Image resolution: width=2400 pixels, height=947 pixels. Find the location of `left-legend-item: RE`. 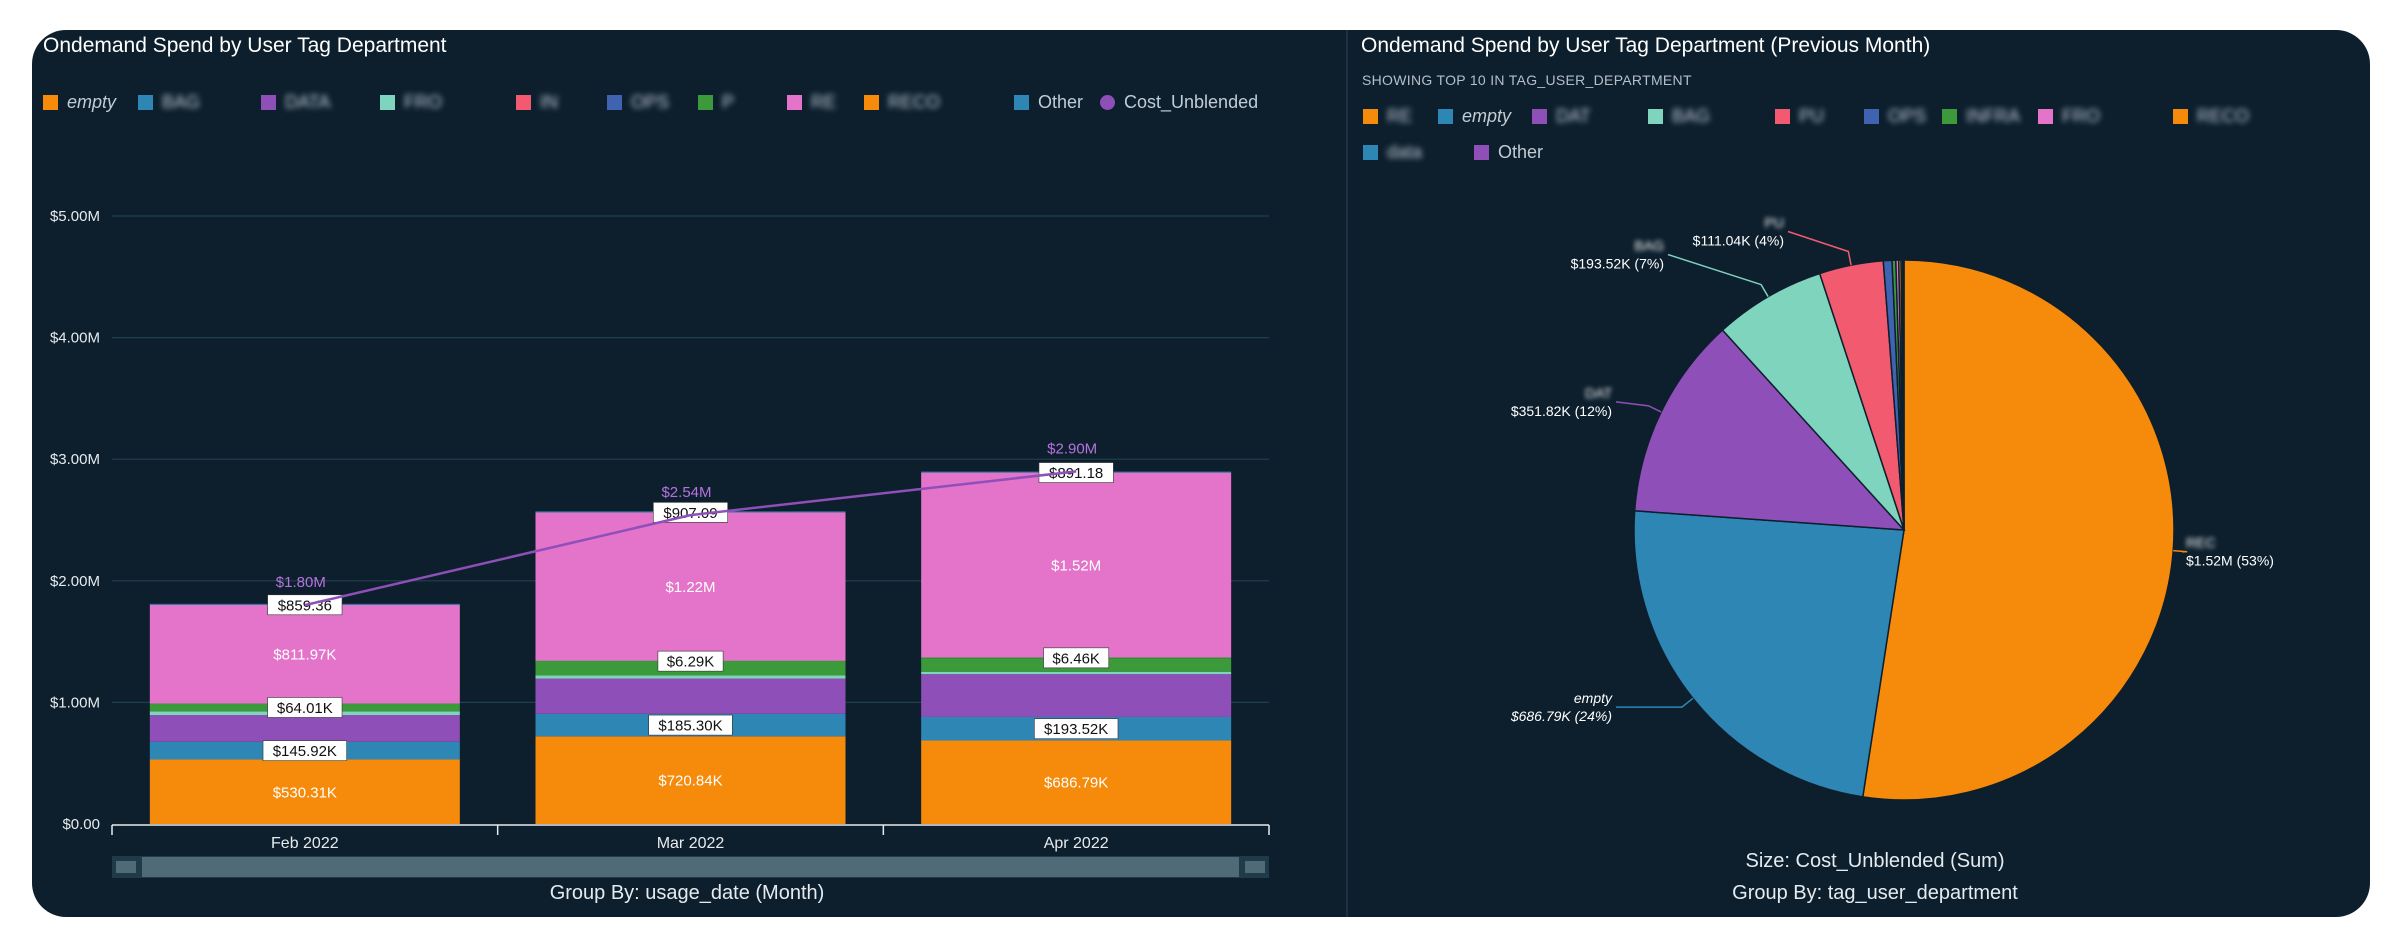

left-legend-item: RE is located at coordinates (811, 102).